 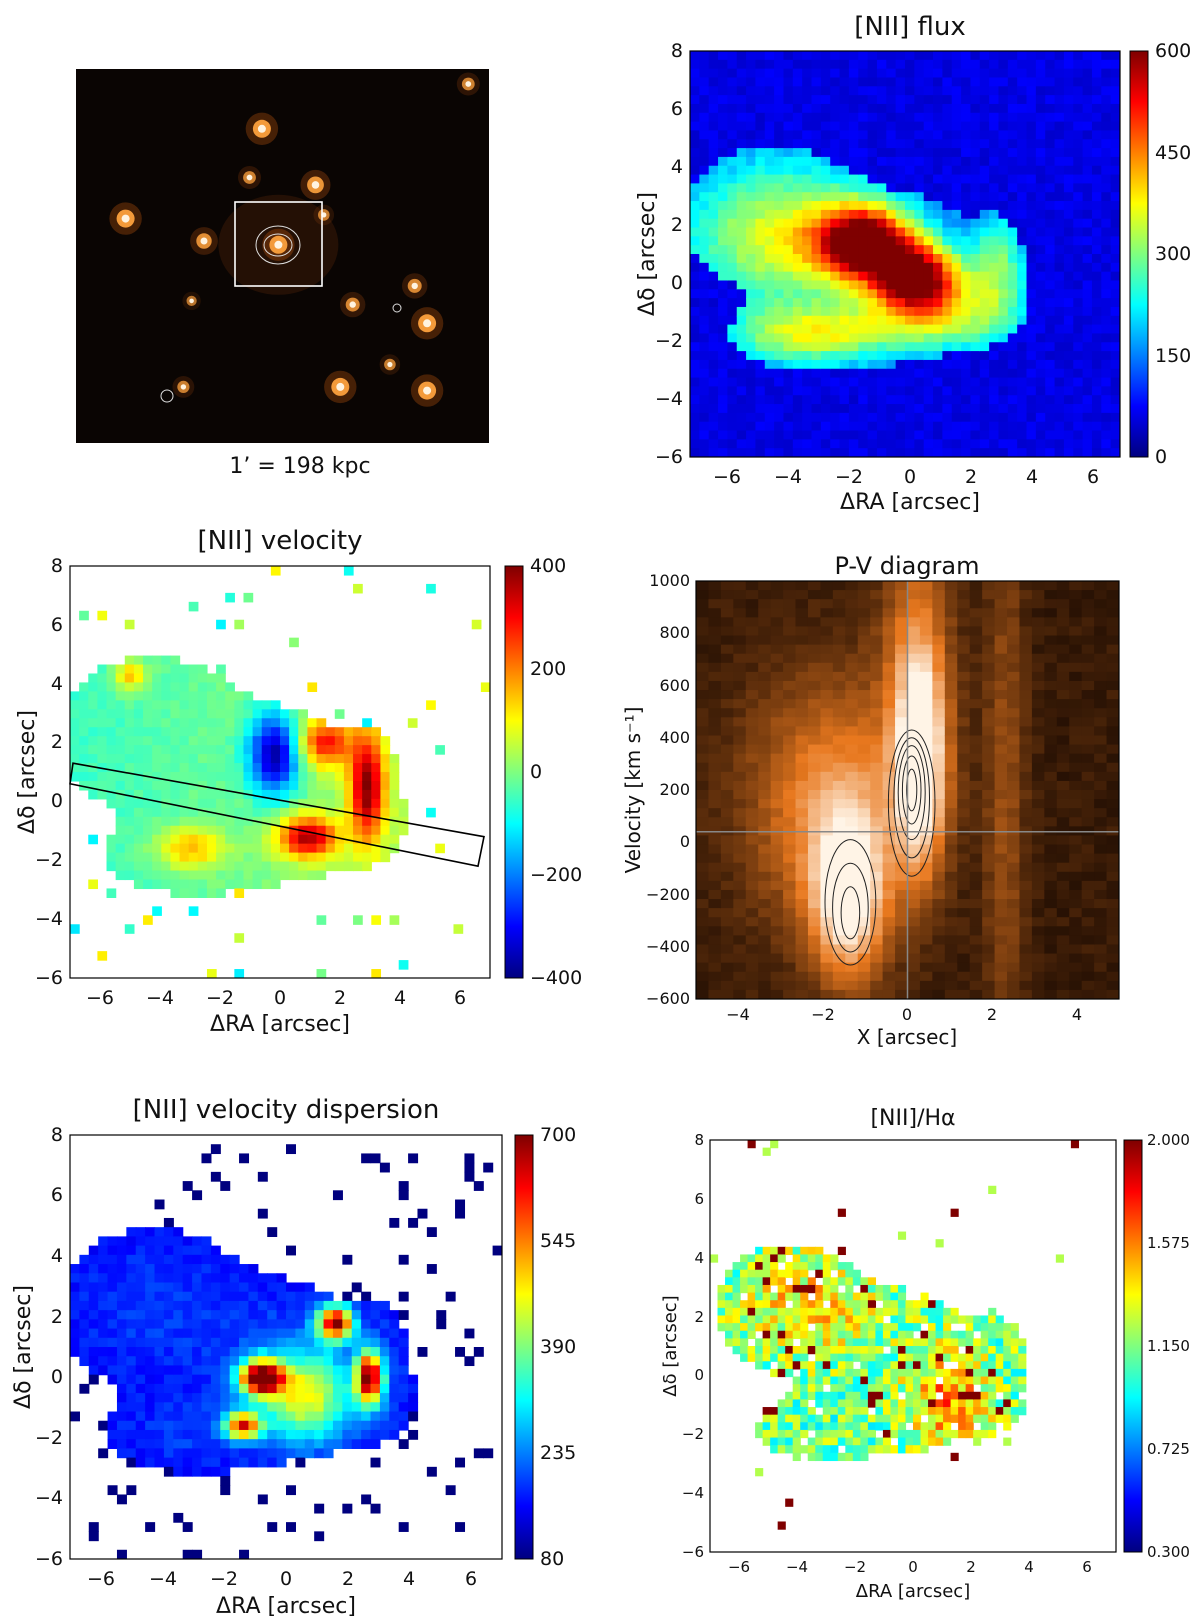 I want to click on y-tick-label: −200, so click(x=668, y=894).